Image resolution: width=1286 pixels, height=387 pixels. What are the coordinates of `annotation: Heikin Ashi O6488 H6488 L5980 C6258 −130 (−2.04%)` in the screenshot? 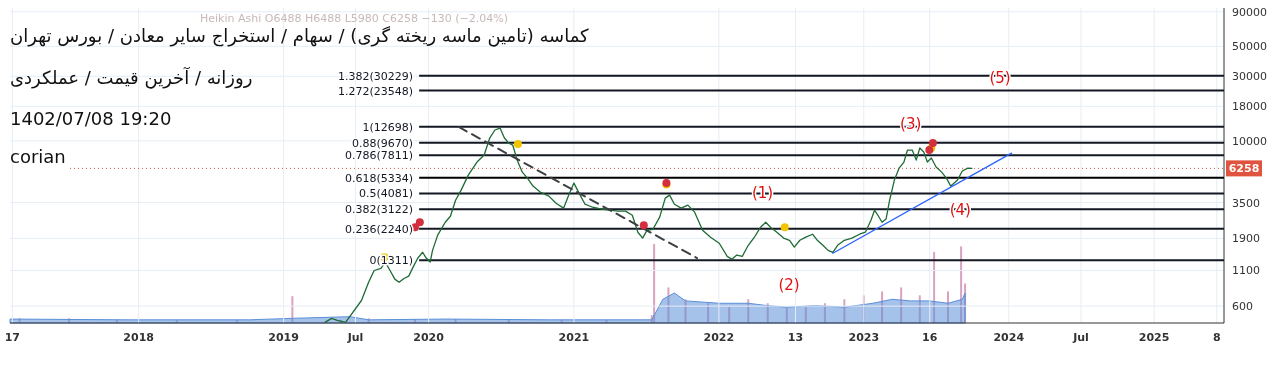 It's located at (354, 18).